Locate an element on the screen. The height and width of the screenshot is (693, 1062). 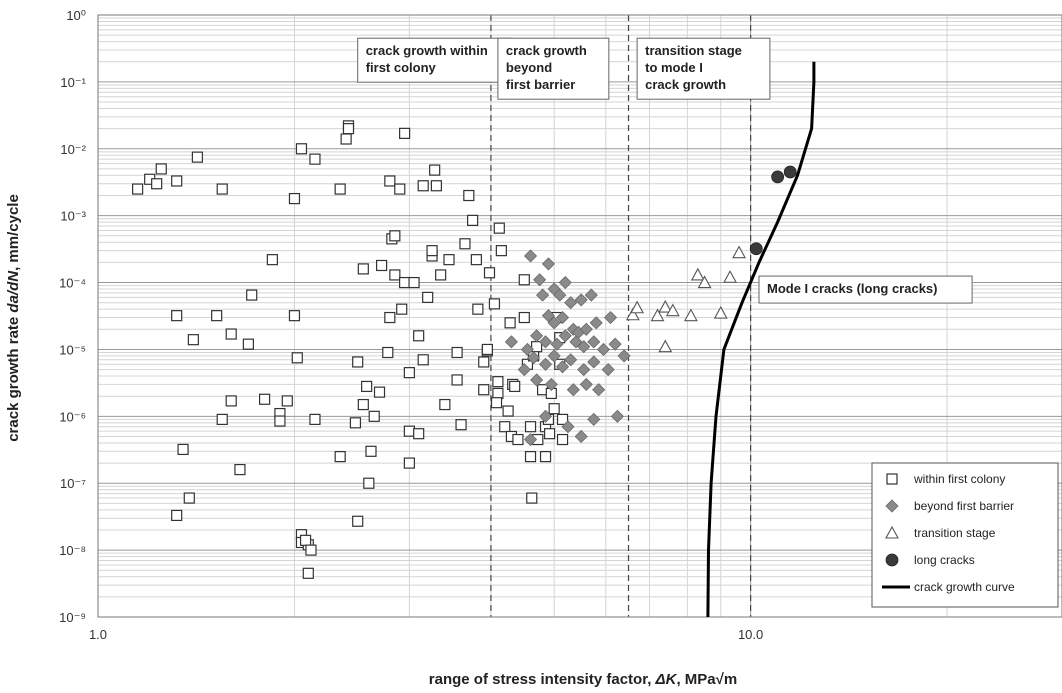
stage-label-text: first colony is located at coordinates (401, 67).